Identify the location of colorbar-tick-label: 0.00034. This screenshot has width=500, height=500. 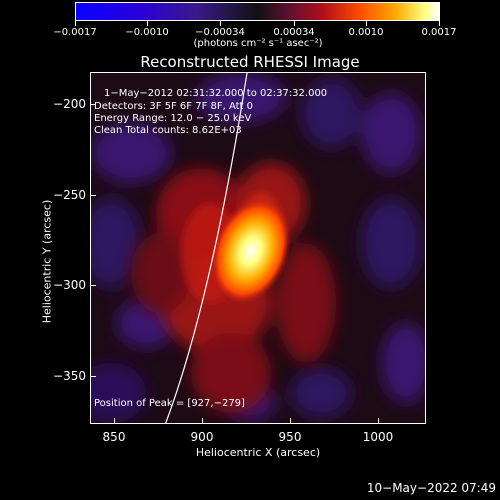
(294, 32).